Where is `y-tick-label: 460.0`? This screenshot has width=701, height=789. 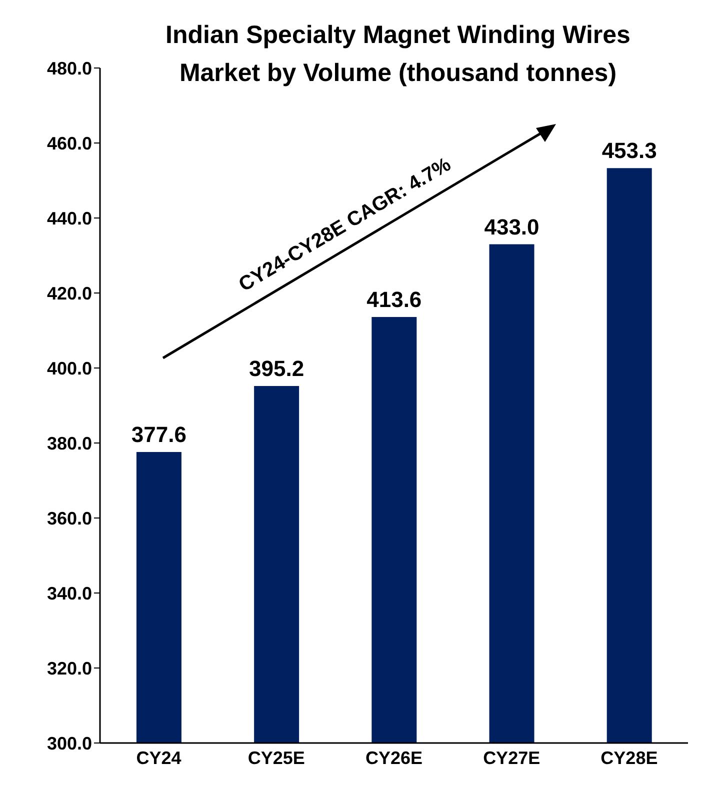
y-tick-label: 460.0 is located at coordinates (69, 143).